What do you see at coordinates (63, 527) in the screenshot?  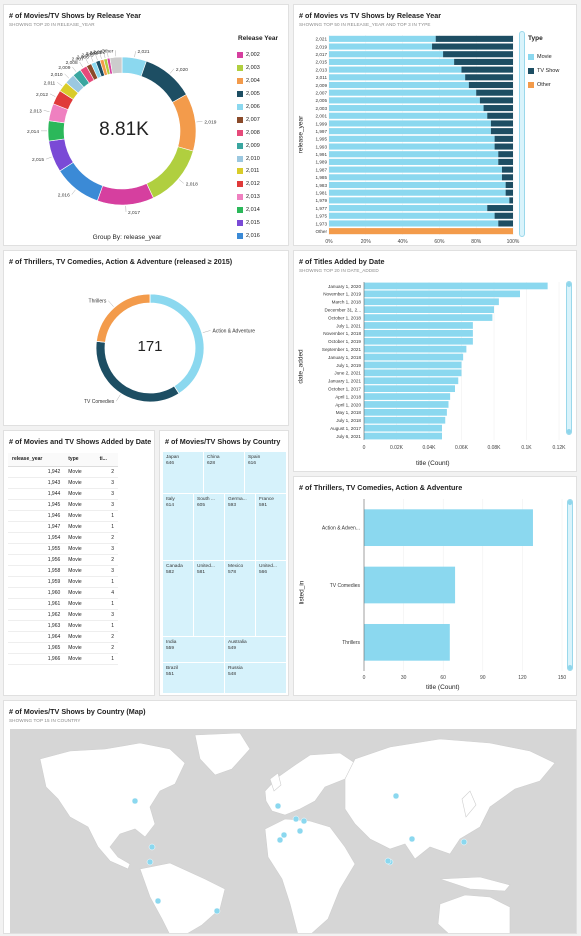 I see `table-row: 1,947 Movie 1` at bounding box center [63, 527].